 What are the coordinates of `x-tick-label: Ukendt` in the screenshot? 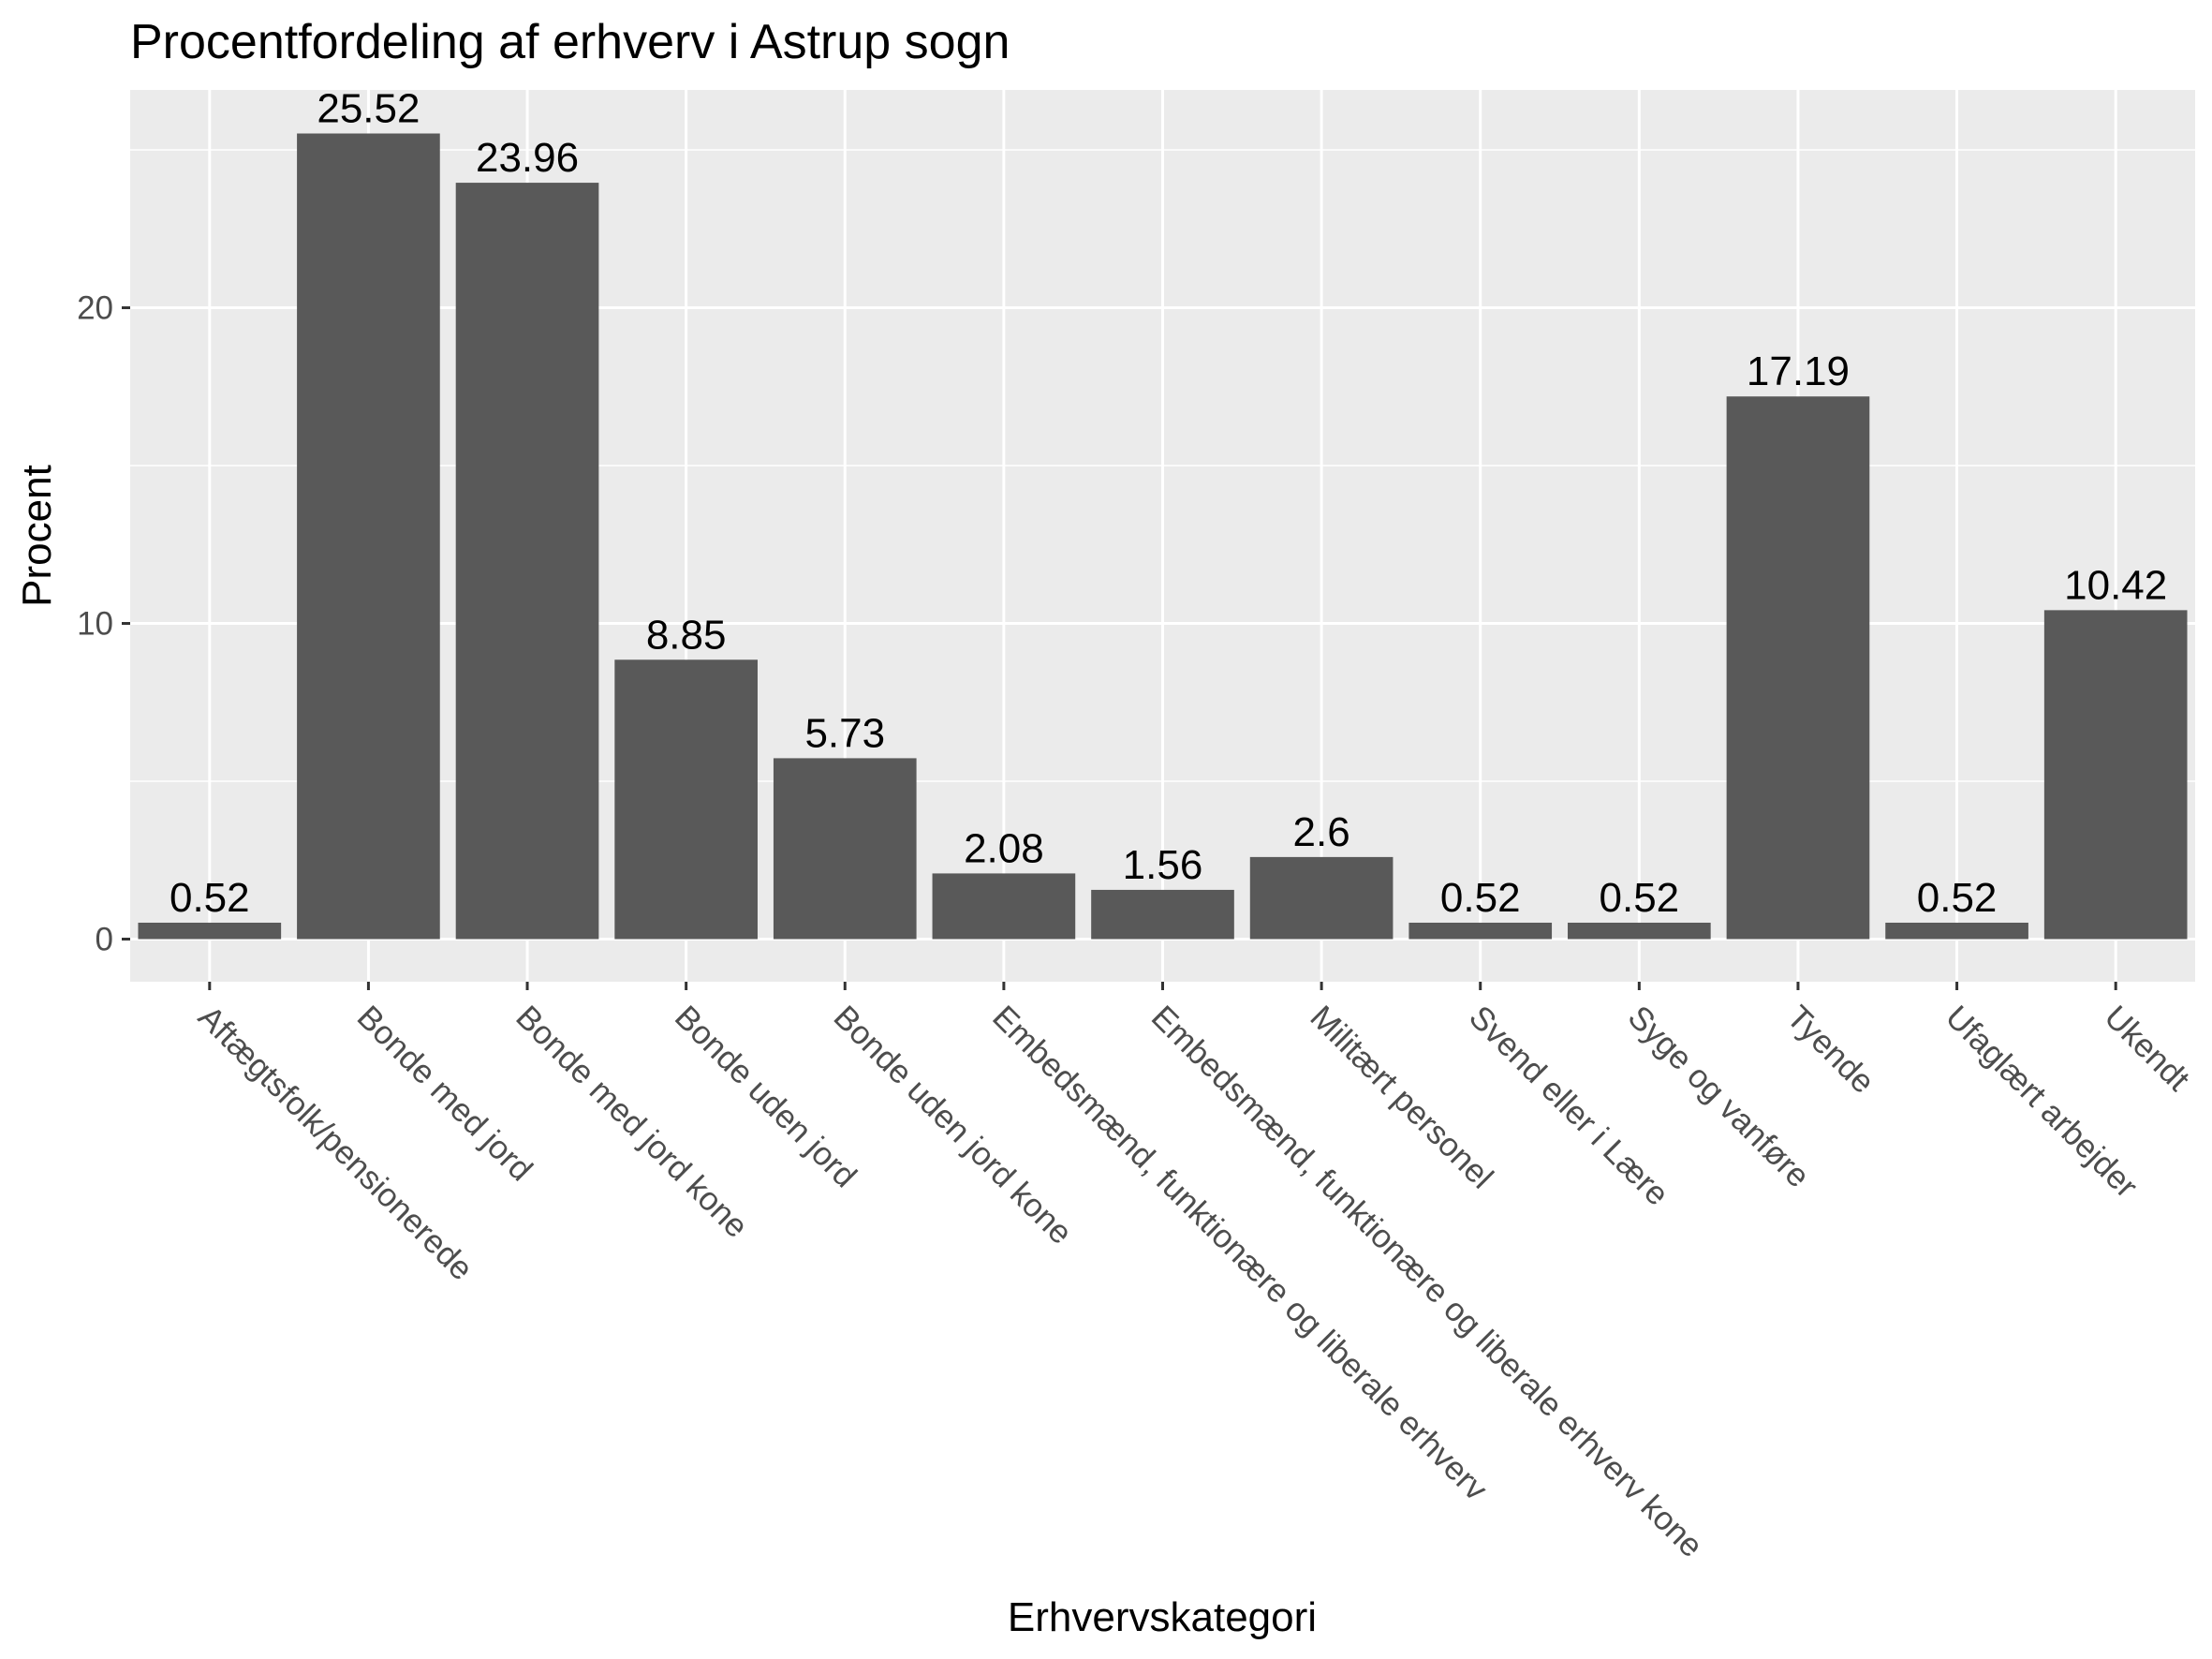 It's located at (2147, 1049).